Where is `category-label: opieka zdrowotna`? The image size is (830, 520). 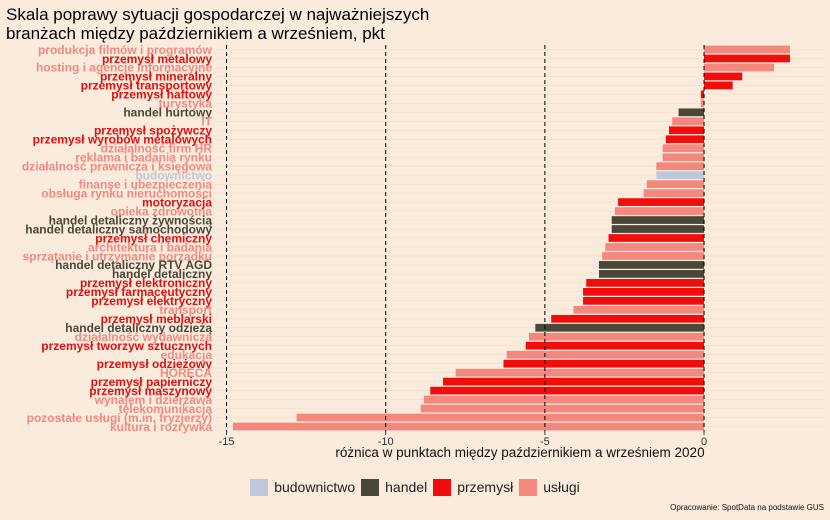
category-label: opieka zdrowotna is located at coordinates (162, 211).